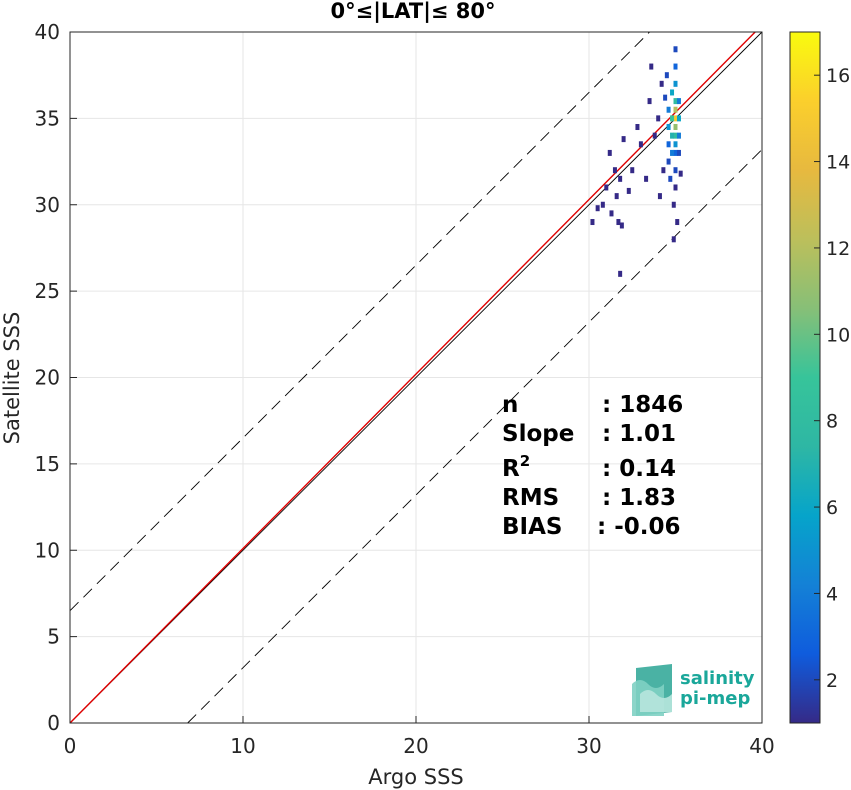  Describe the element at coordinates (47, 205) in the screenshot. I see `y-tick-label: 30` at that location.